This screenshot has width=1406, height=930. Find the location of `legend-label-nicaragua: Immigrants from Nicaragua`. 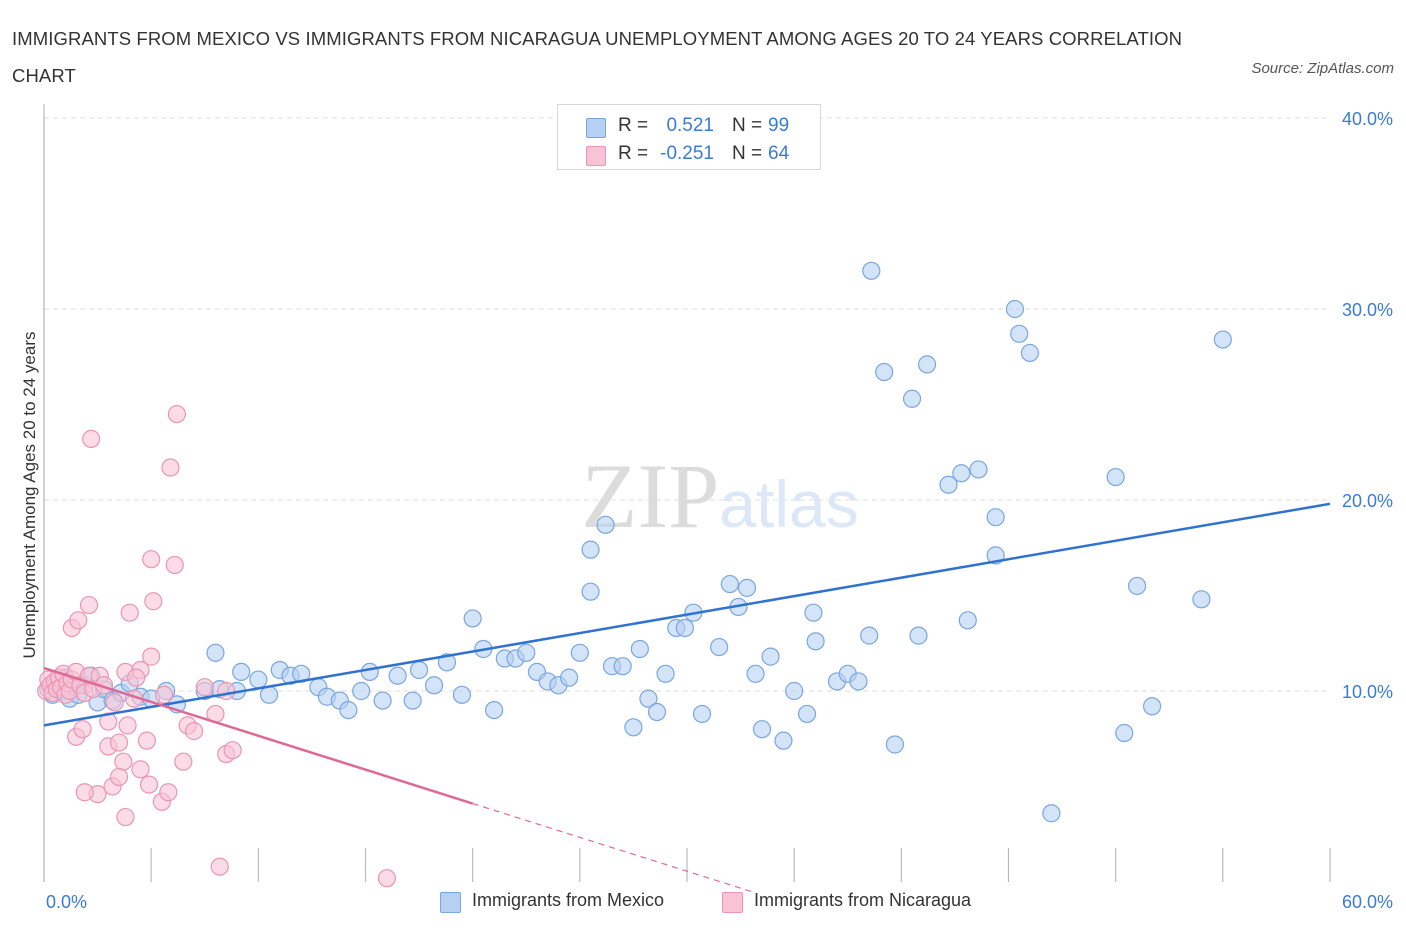

legend-label-nicaragua: Immigrants from Nicaragua is located at coordinates (863, 900).